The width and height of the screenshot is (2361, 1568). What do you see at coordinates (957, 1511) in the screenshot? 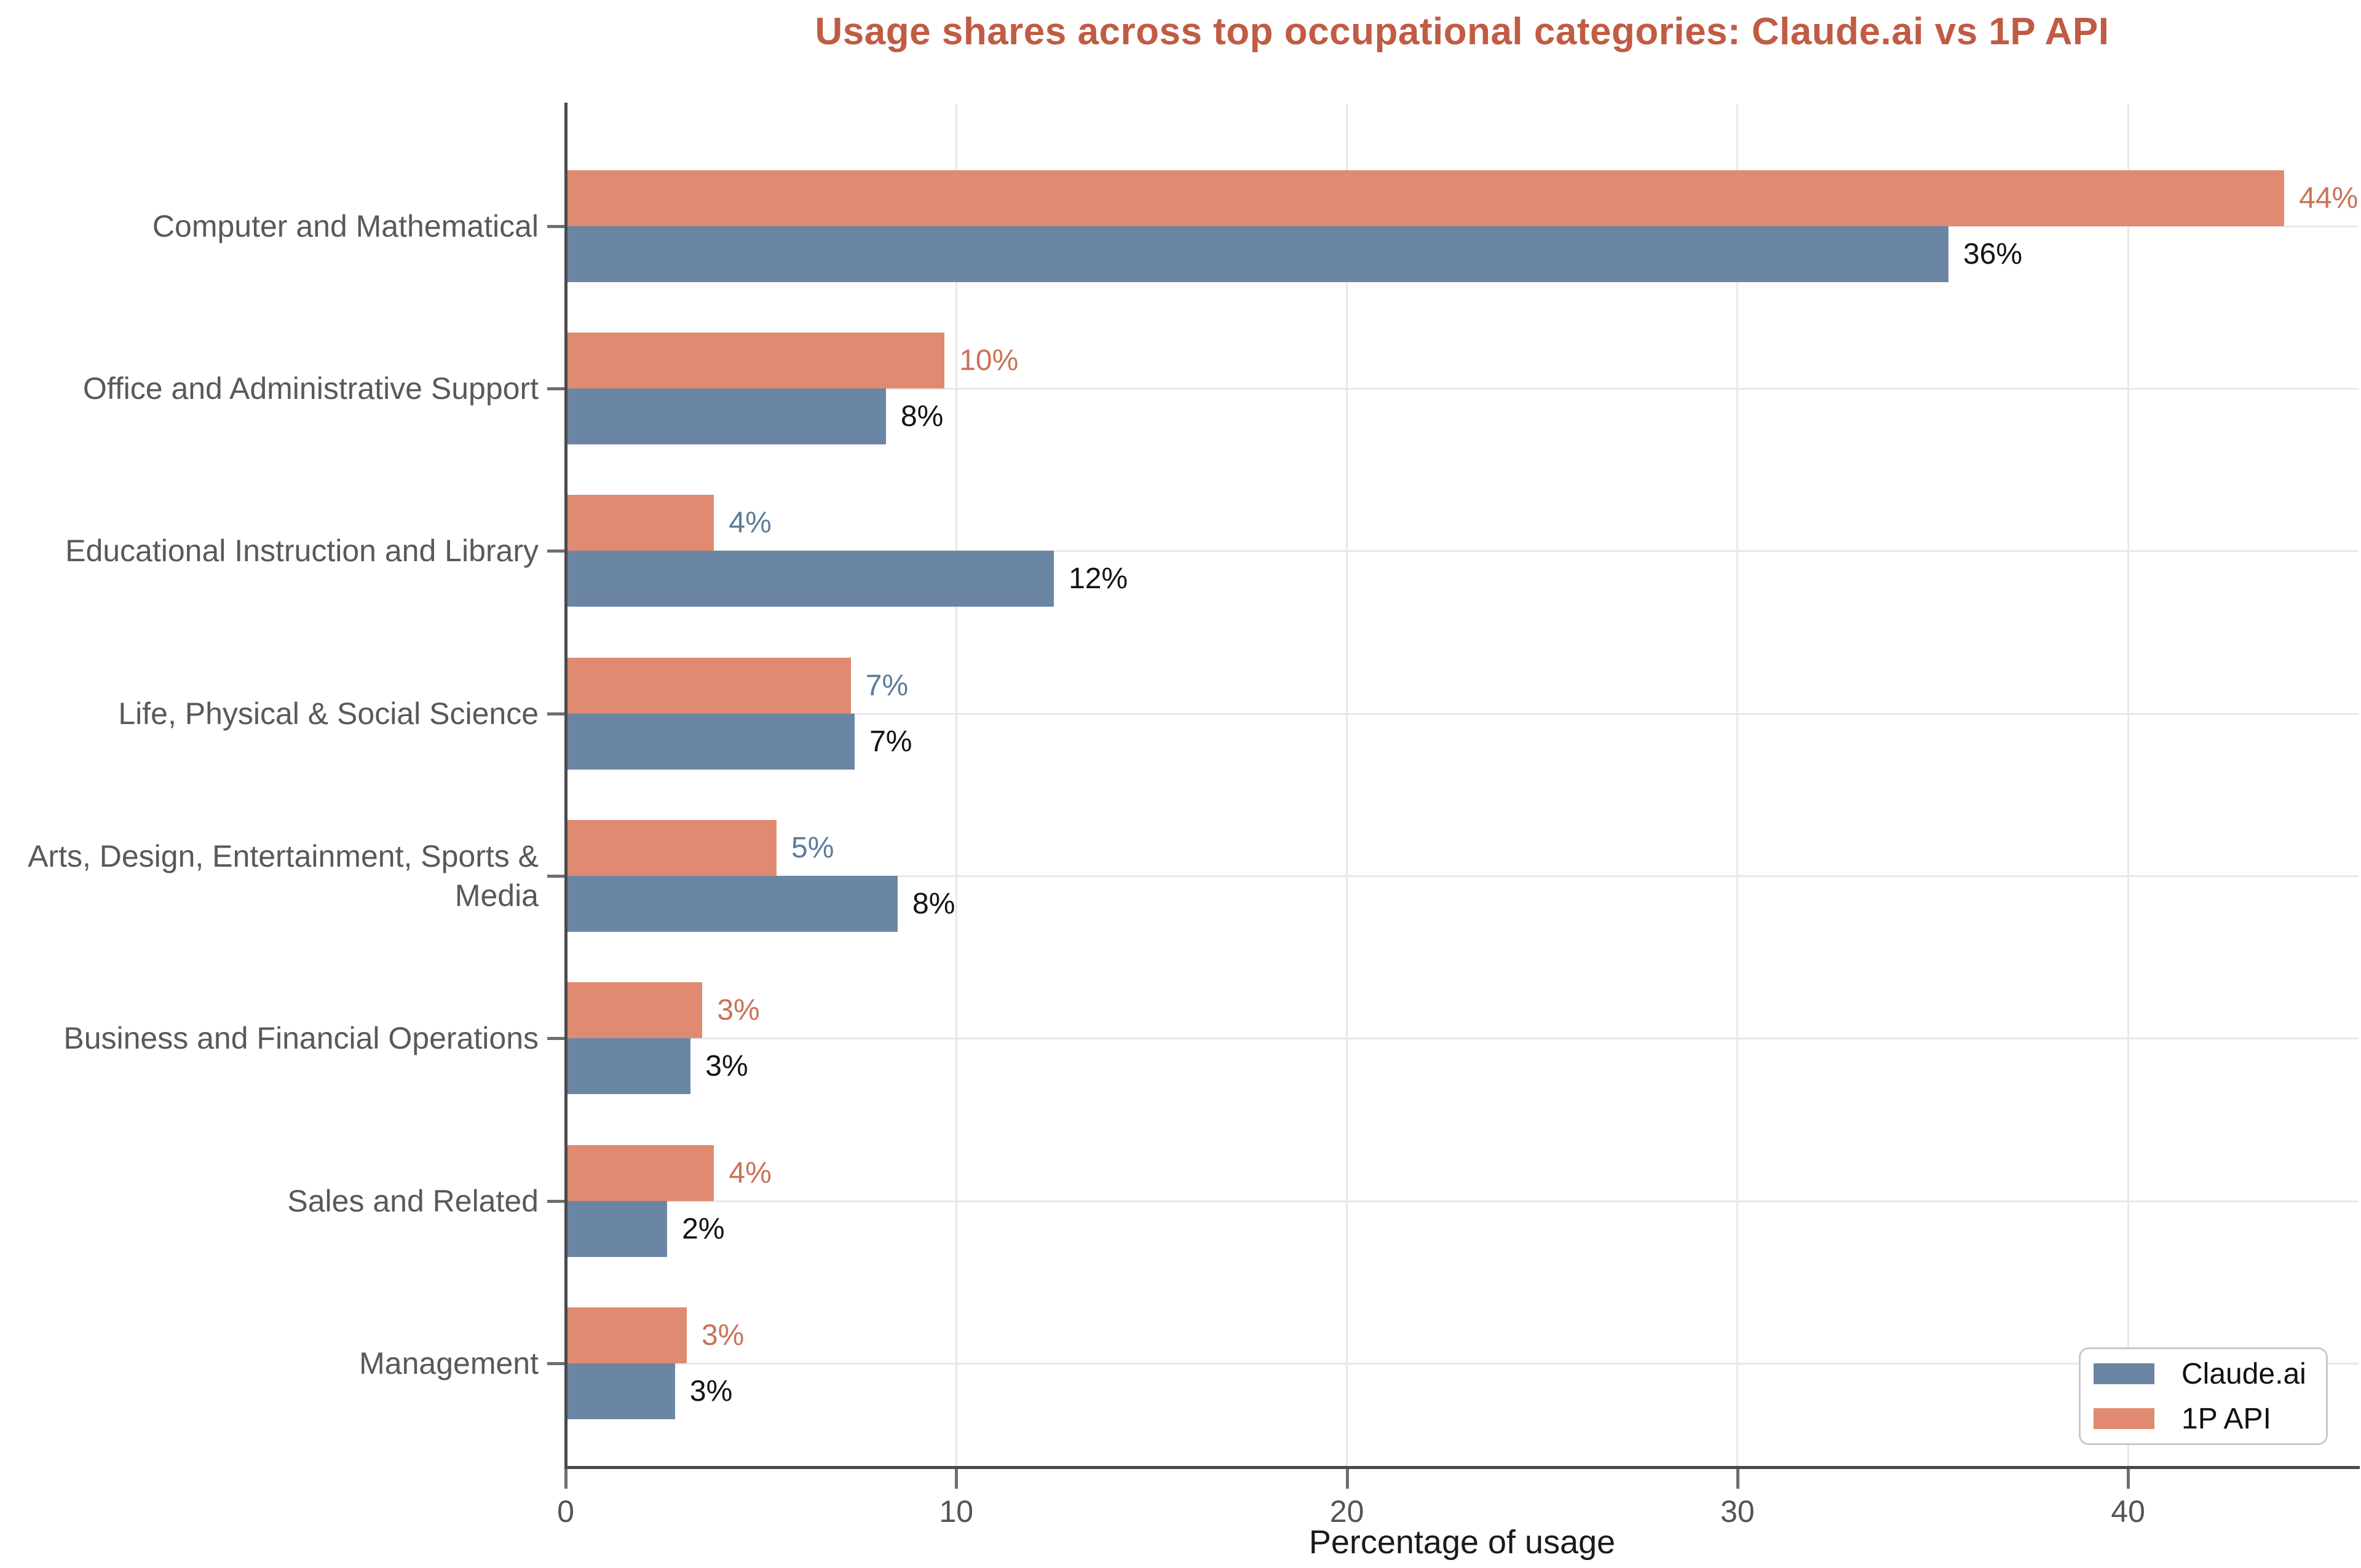
I see `x-tick-label: 10` at bounding box center [957, 1511].